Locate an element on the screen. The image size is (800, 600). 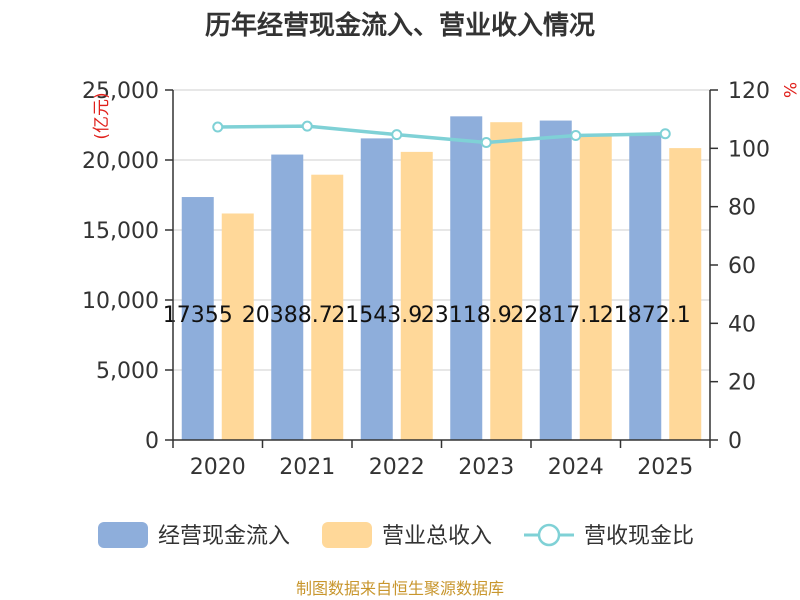
right-tick-label: 100 is located at coordinates (749, 149).